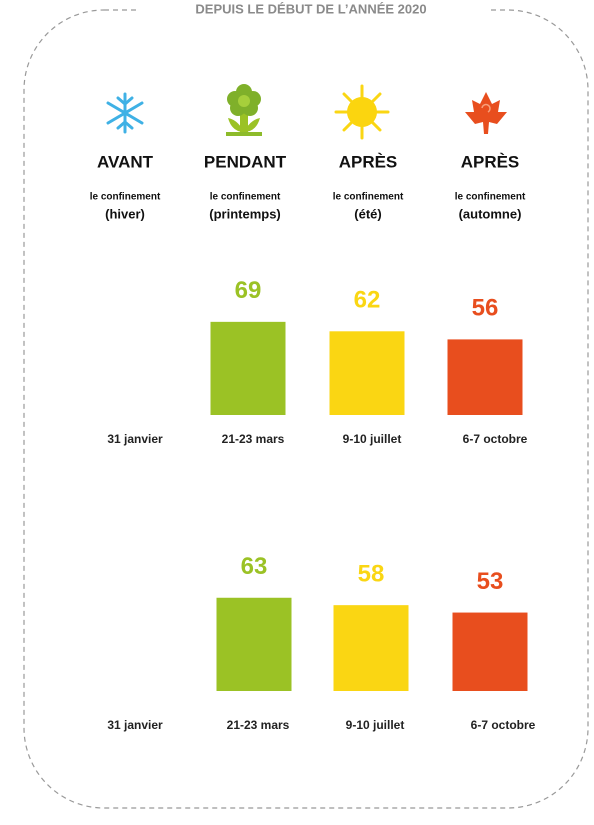 Image resolution: width=594 pixels, height=825 pixels. What do you see at coordinates (367, 300) in the screenshot?
I see `value-label: 62` at bounding box center [367, 300].